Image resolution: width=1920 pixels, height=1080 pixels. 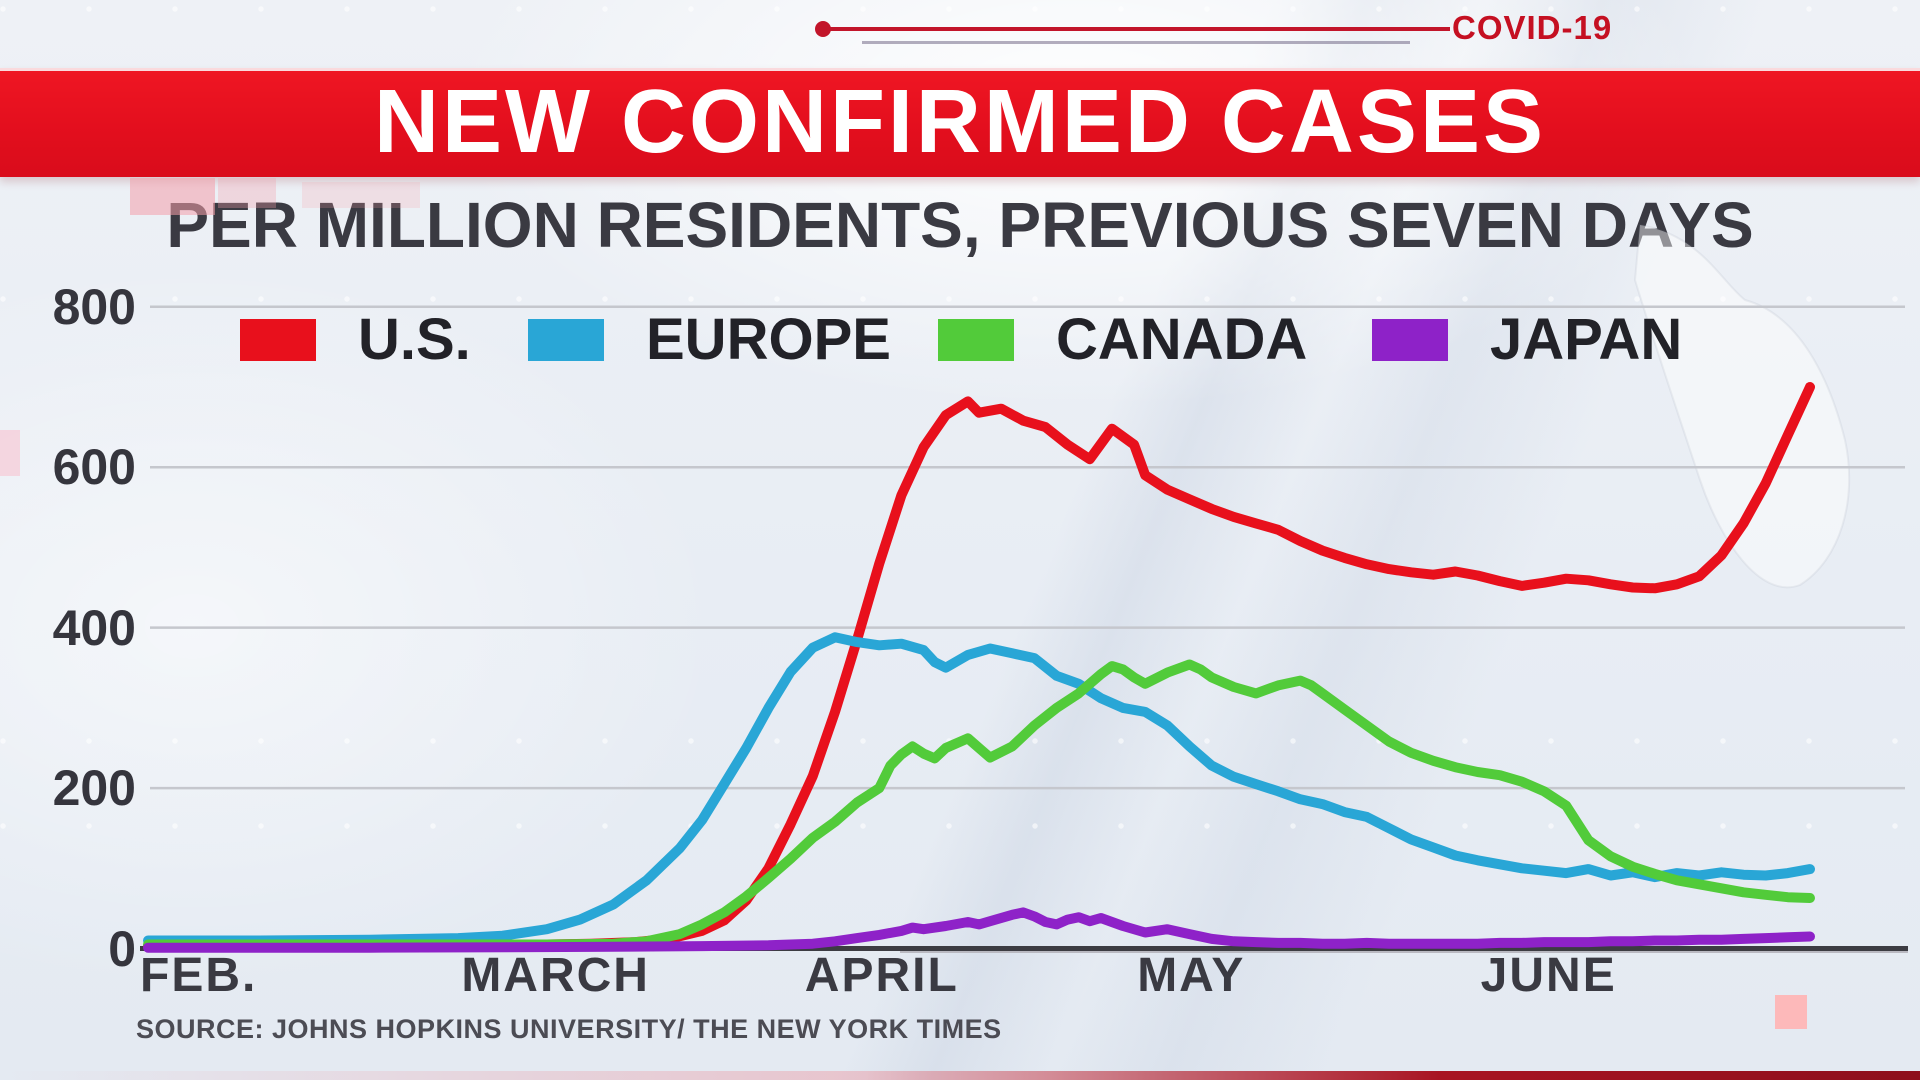 I want to click on legend-label: EUROPE, so click(x=768, y=339).